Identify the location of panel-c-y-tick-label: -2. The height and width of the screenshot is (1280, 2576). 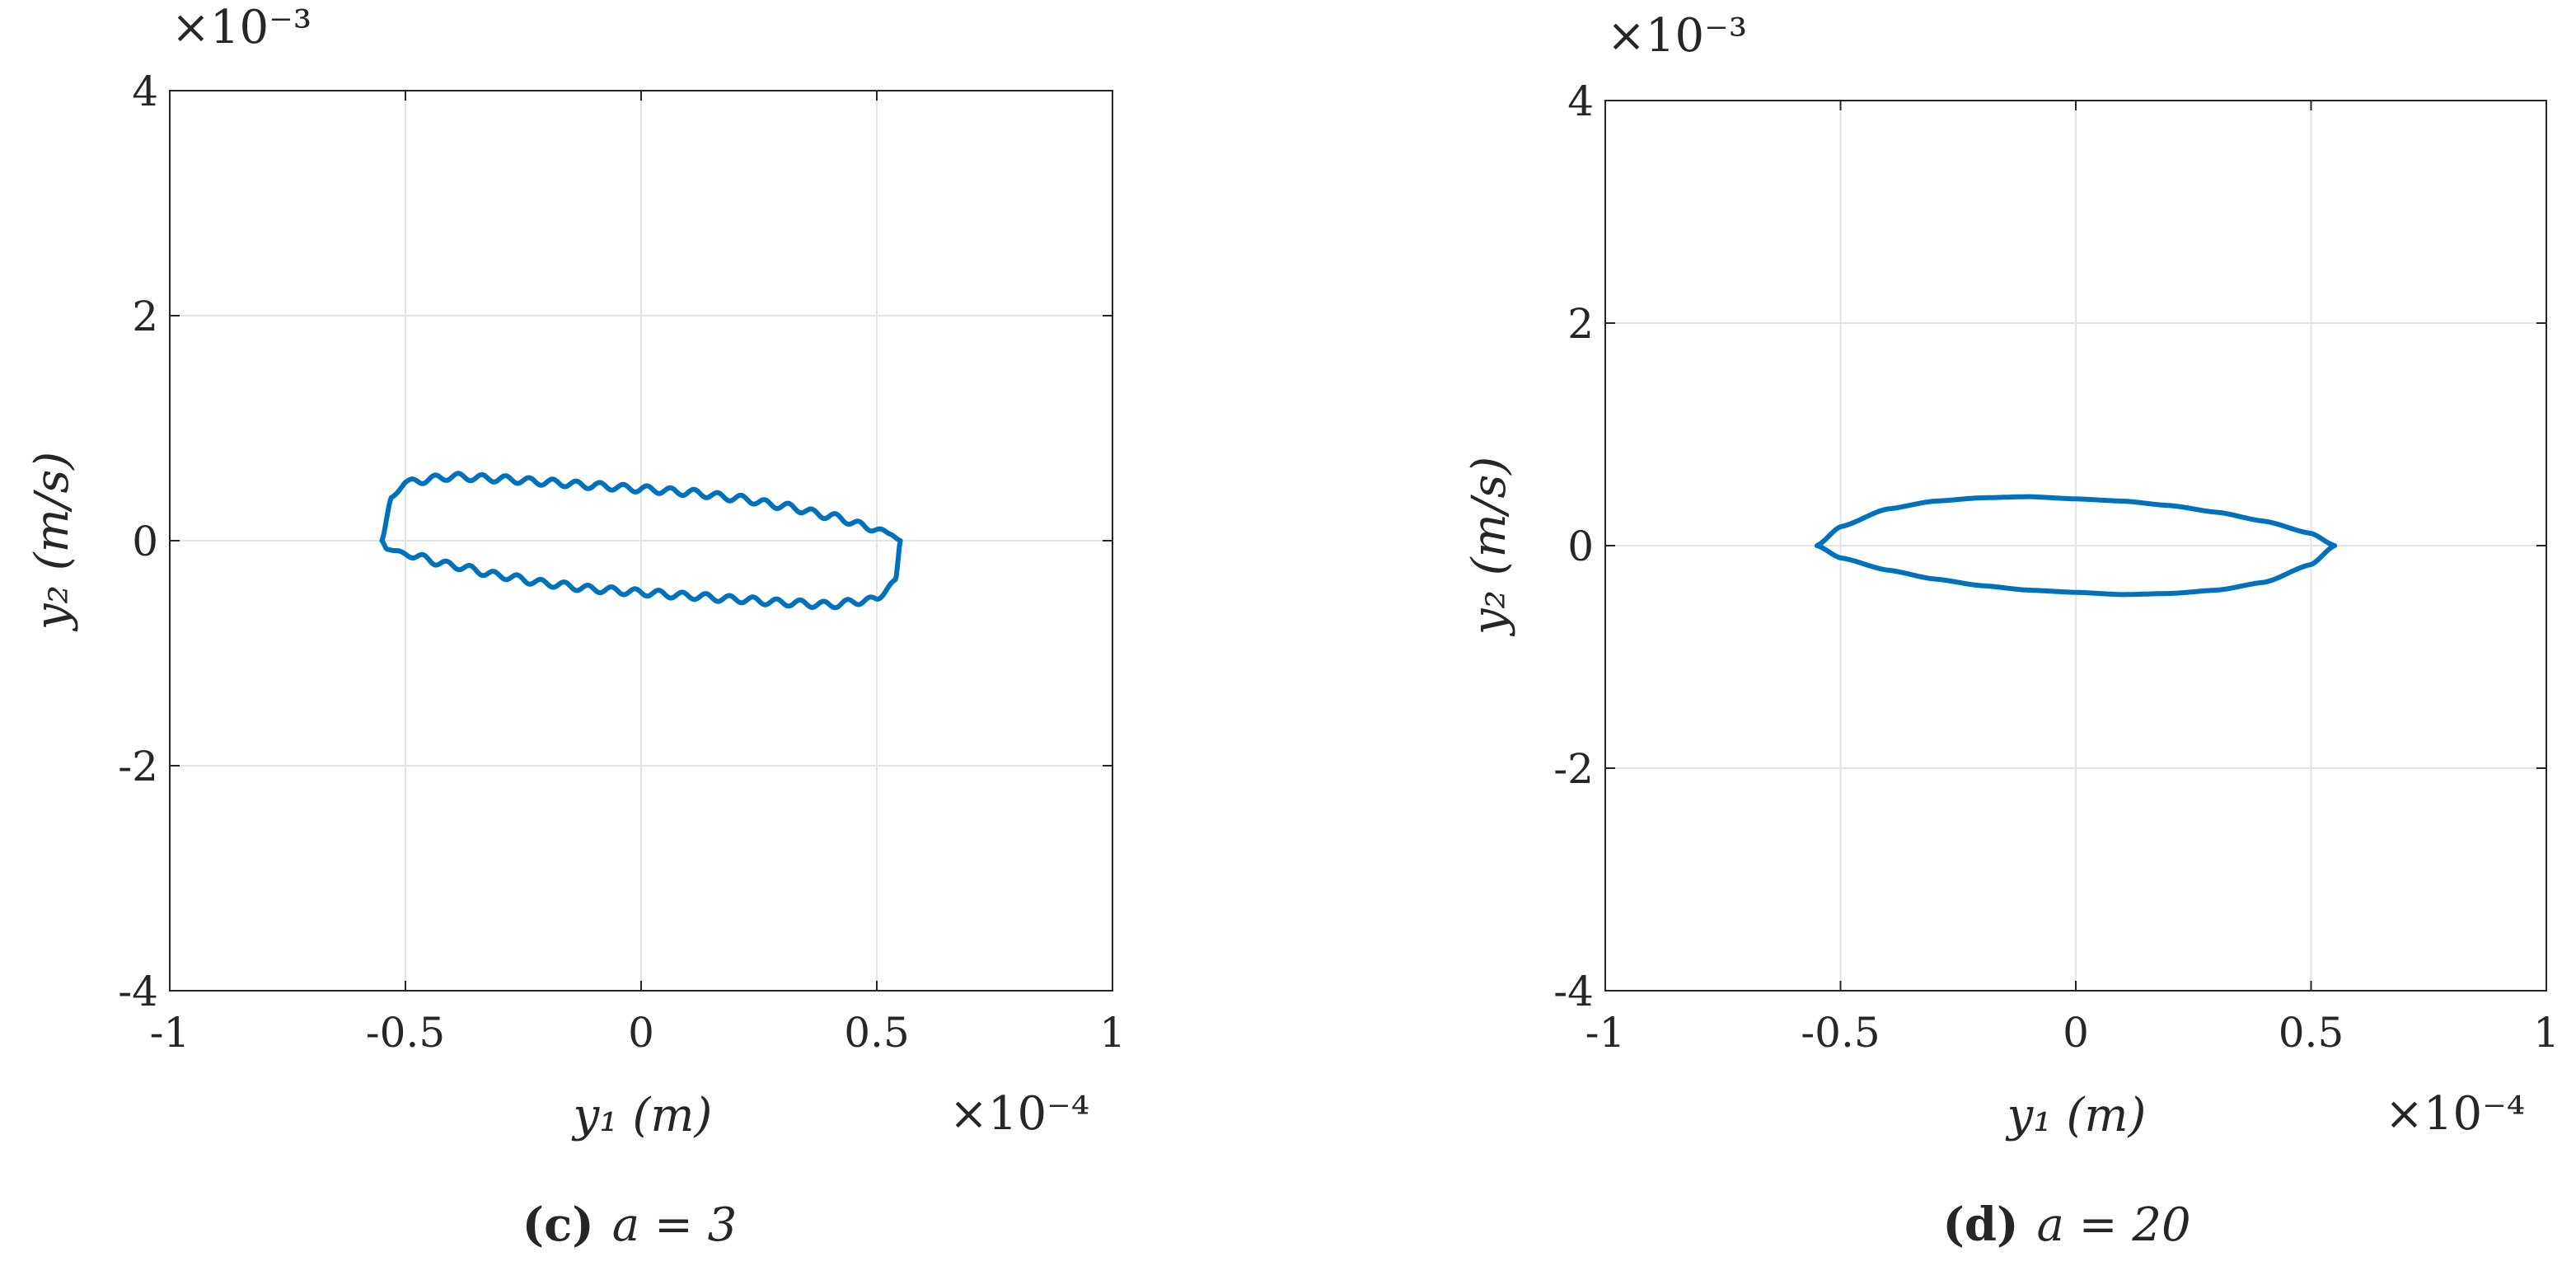
(138, 766).